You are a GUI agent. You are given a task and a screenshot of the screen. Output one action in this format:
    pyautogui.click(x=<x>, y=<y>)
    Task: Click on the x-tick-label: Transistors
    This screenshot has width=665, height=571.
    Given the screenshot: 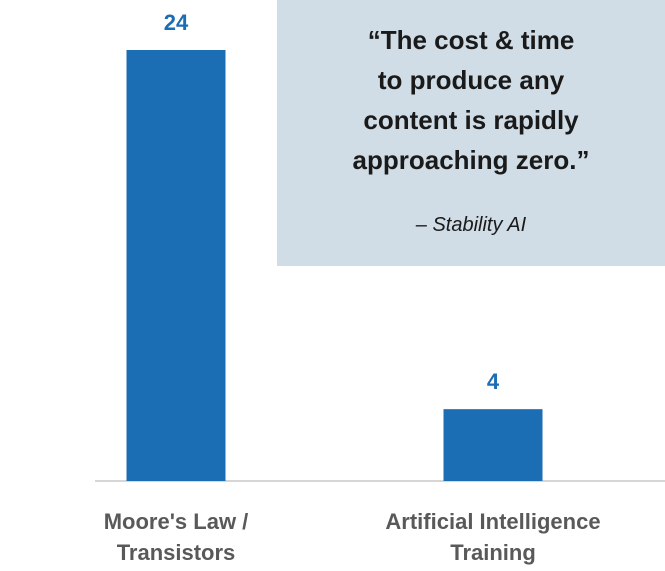 What is the action you would take?
    pyautogui.click(x=176, y=552)
    